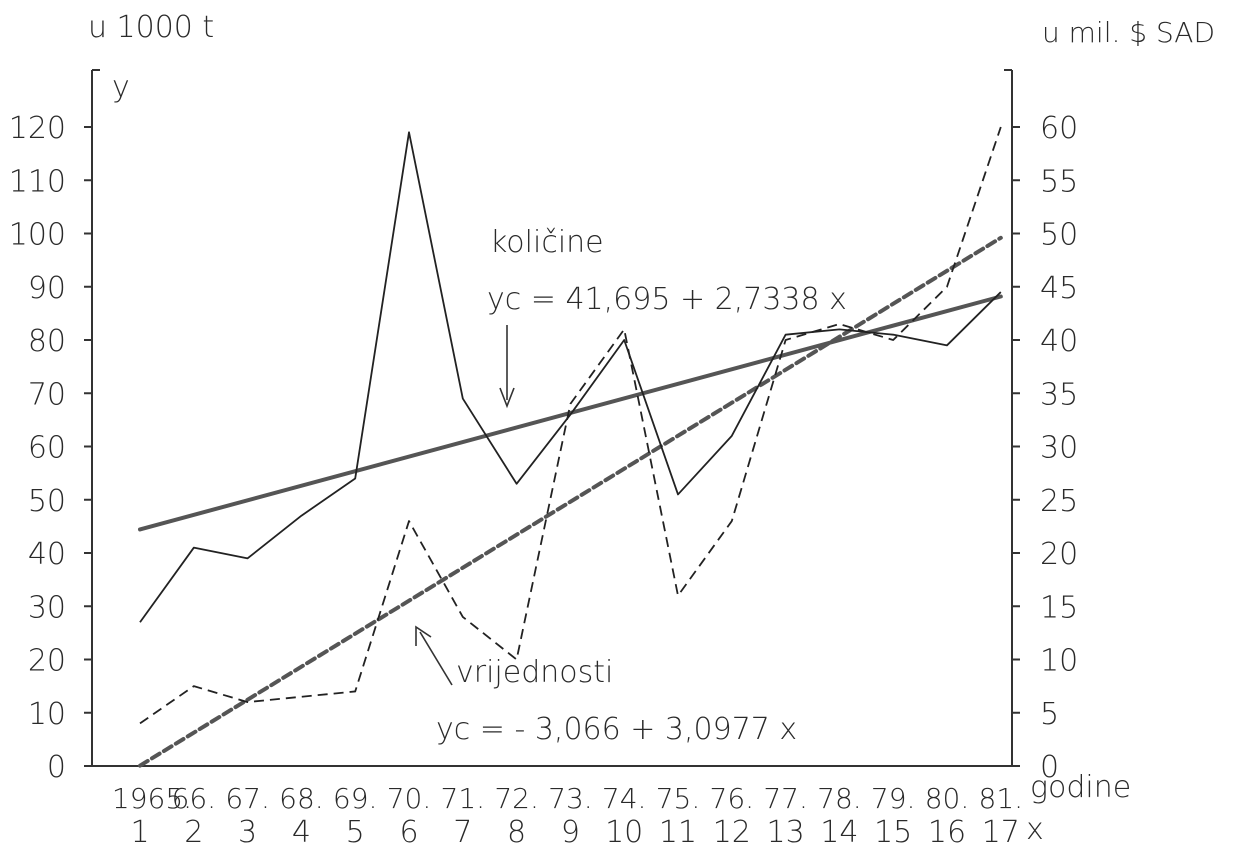  Describe the element at coordinates (47, 714) in the screenshot. I see `left-tick-label: 10` at that location.